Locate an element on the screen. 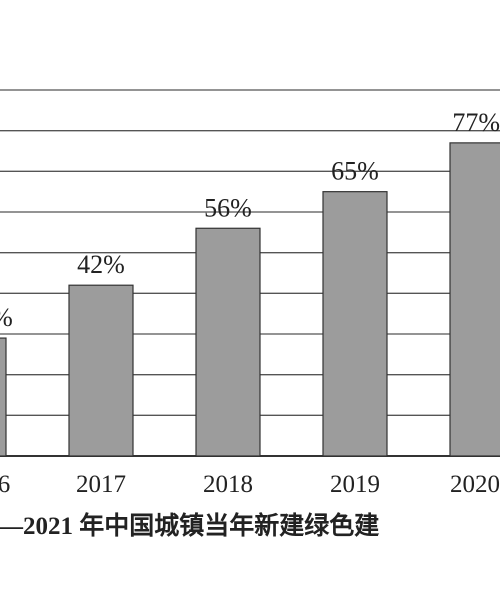  value-label-2017: 42% is located at coordinates (101, 264).